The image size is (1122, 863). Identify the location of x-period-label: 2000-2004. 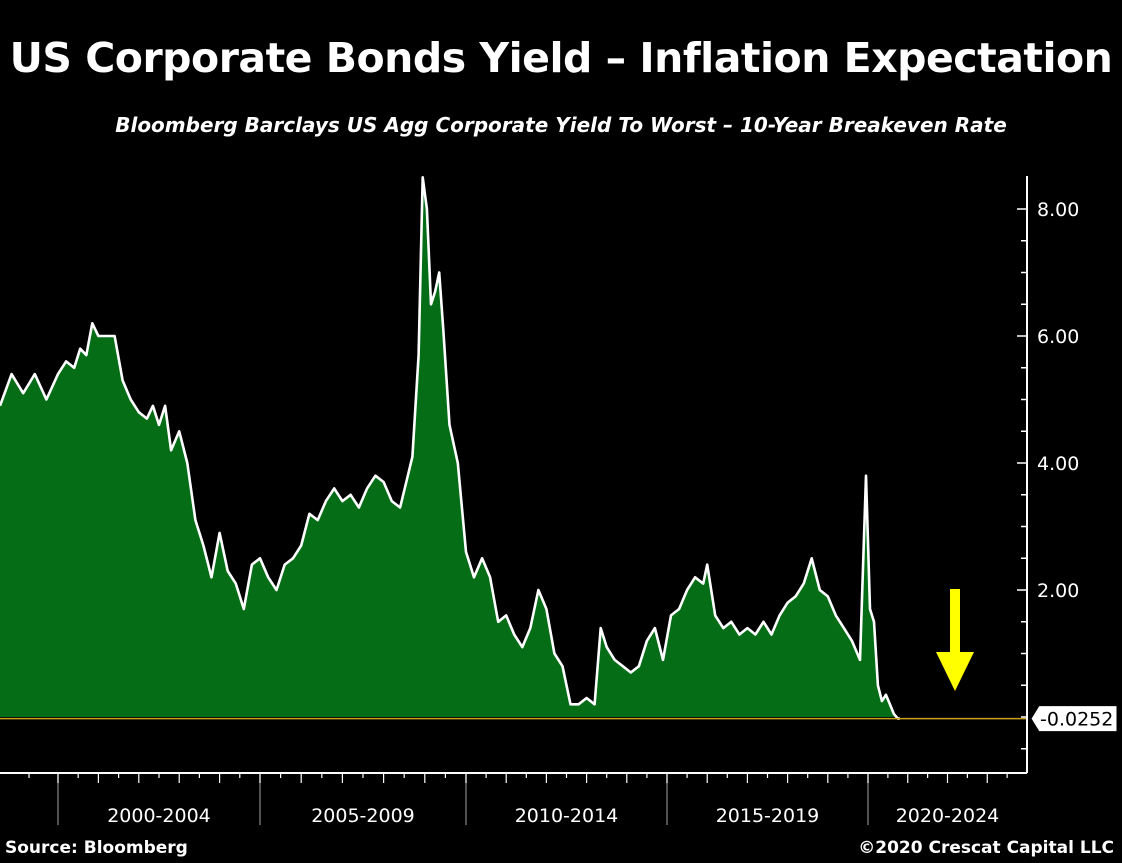
(159, 816).